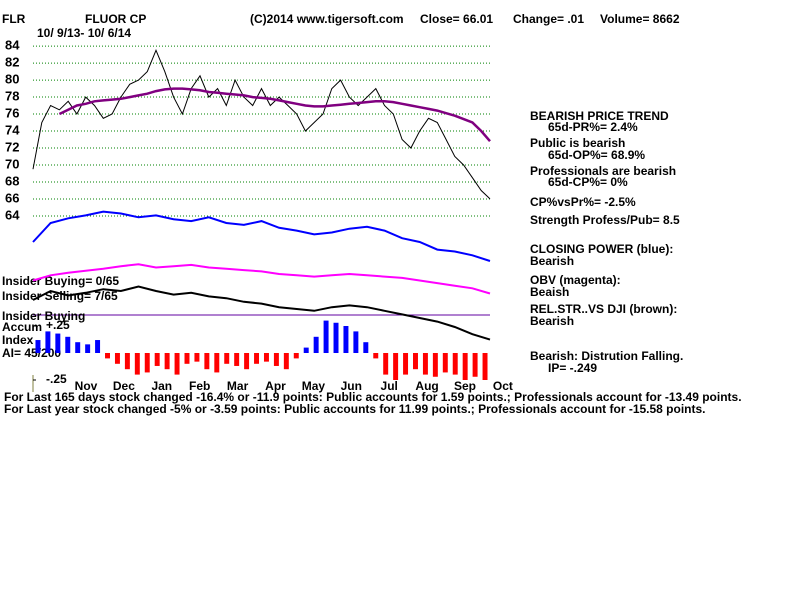  Describe the element at coordinates (549, 292) in the screenshot. I see `info-line: Beaish` at that location.